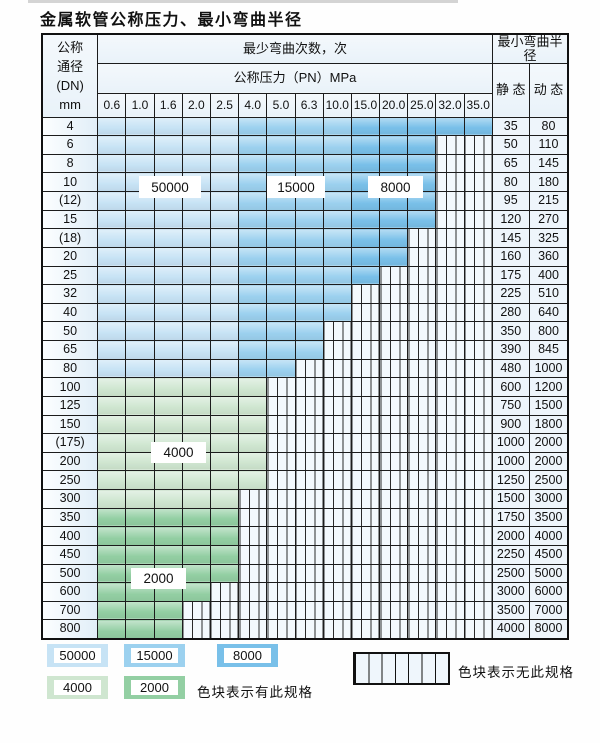 This screenshot has width=600, height=743. Describe the element at coordinates (510, 312) in the screenshot. I see `static-cell: 280` at that location.